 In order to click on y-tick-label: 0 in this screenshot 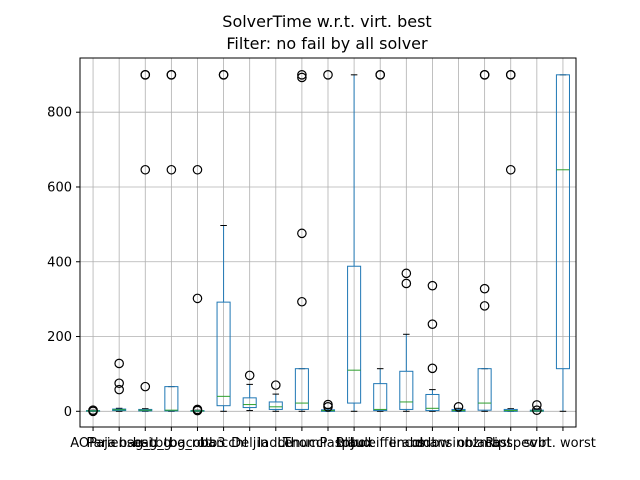, I will do `click(68, 412)`.